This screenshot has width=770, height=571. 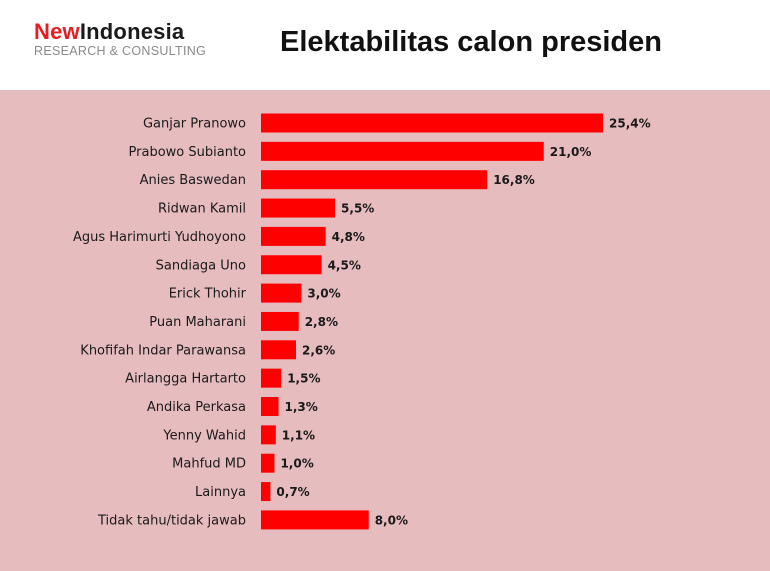 I want to click on category-label: Lainnya, so click(x=220, y=492).